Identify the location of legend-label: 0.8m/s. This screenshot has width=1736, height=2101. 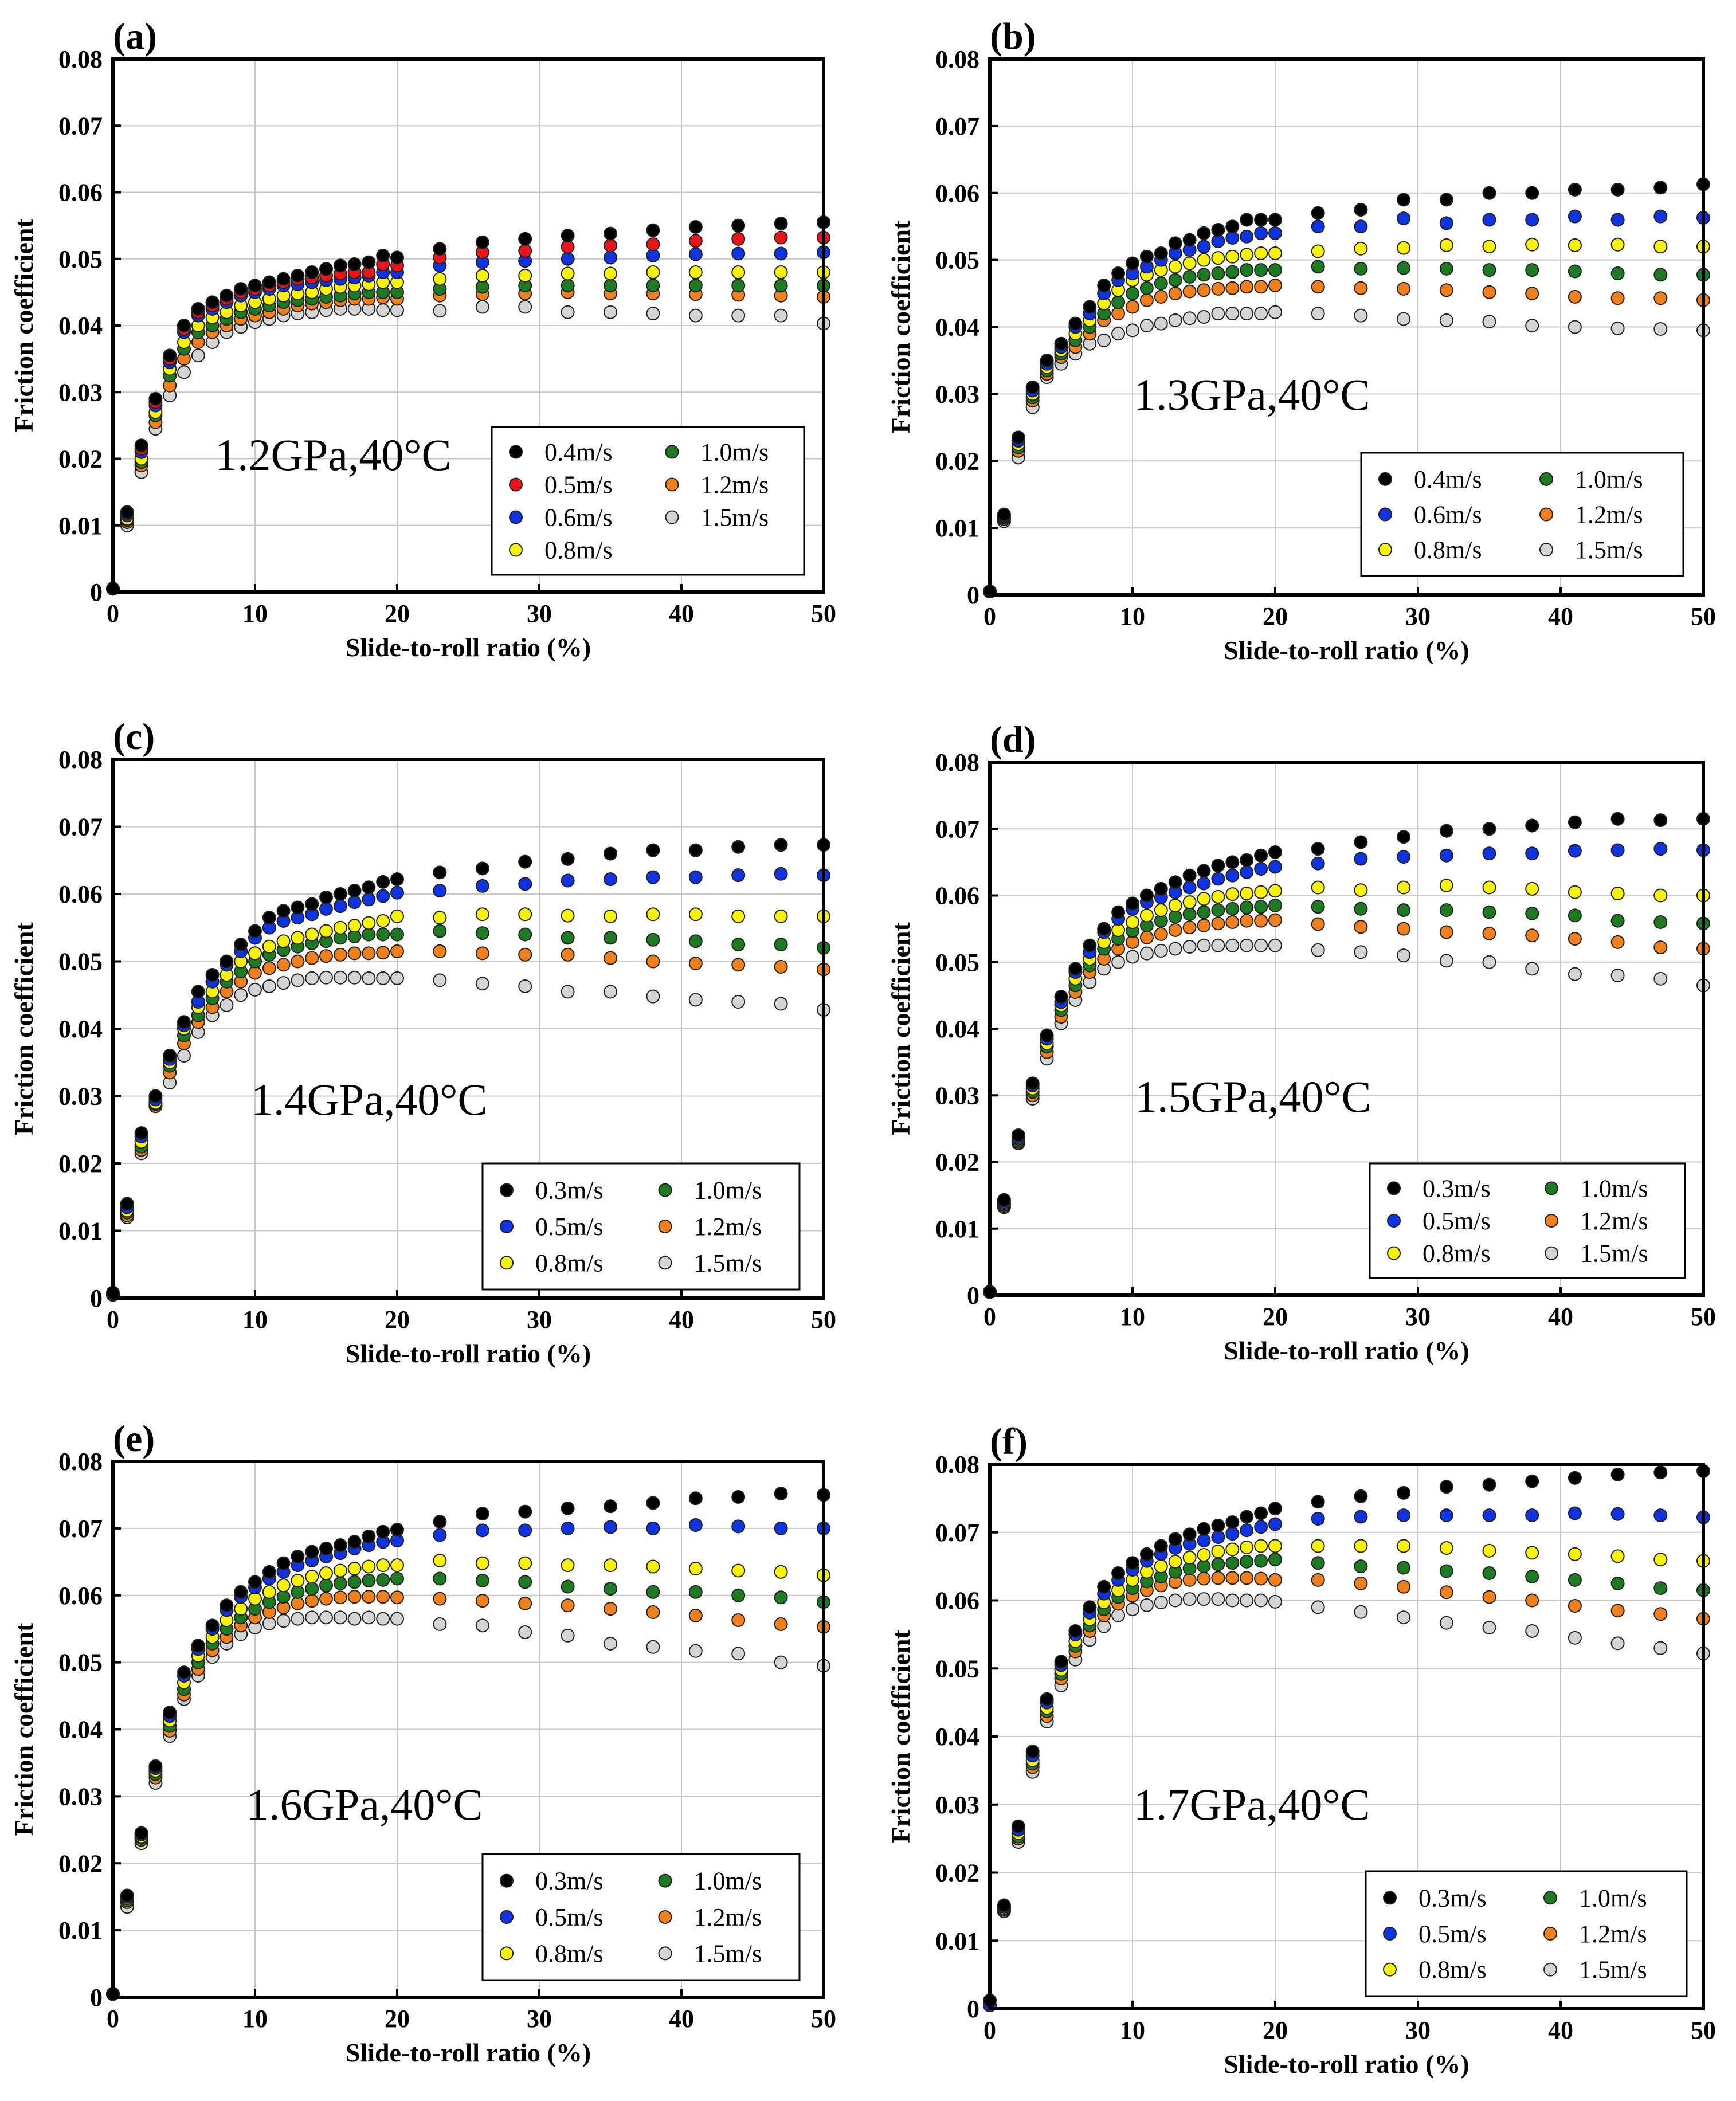
(578, 550).